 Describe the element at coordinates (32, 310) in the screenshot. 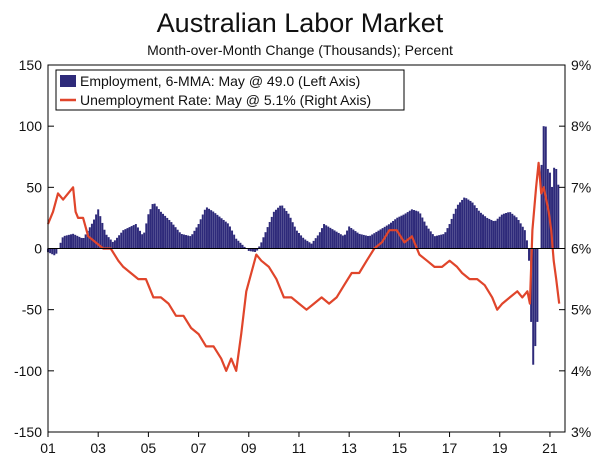

I see `left-axis-tick-label: -50` at that location.